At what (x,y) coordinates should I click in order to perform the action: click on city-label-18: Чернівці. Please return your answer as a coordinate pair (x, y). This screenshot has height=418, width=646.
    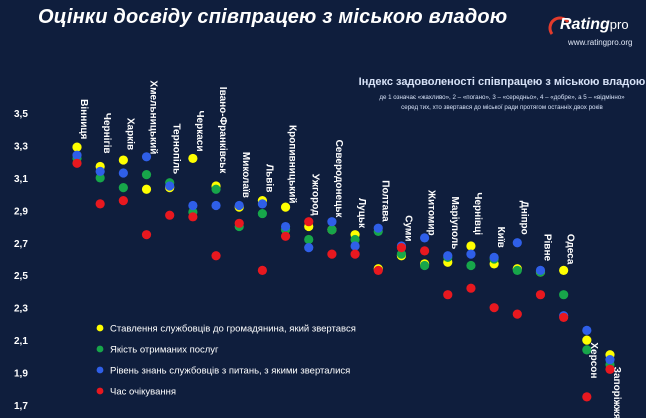
    Looking at the image, I should click on (477, 213).